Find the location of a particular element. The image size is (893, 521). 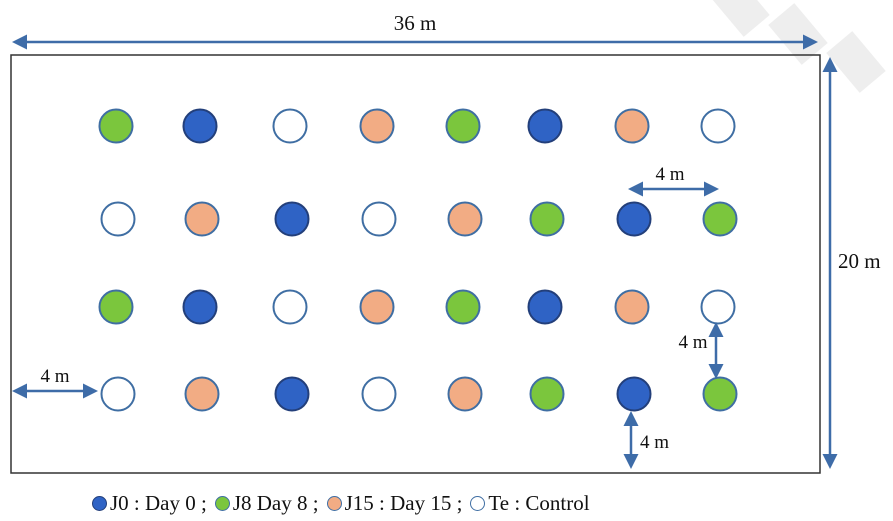

plot-j8-r2-c6 is located at coordinates (547, 219).